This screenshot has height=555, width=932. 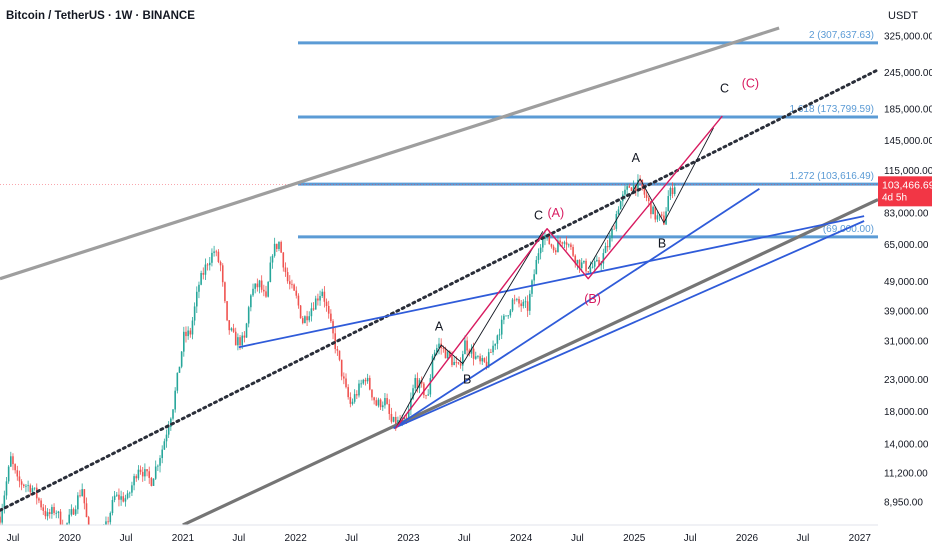 I want to click on x-tick-label: 2026, so click(x=747, y=538).